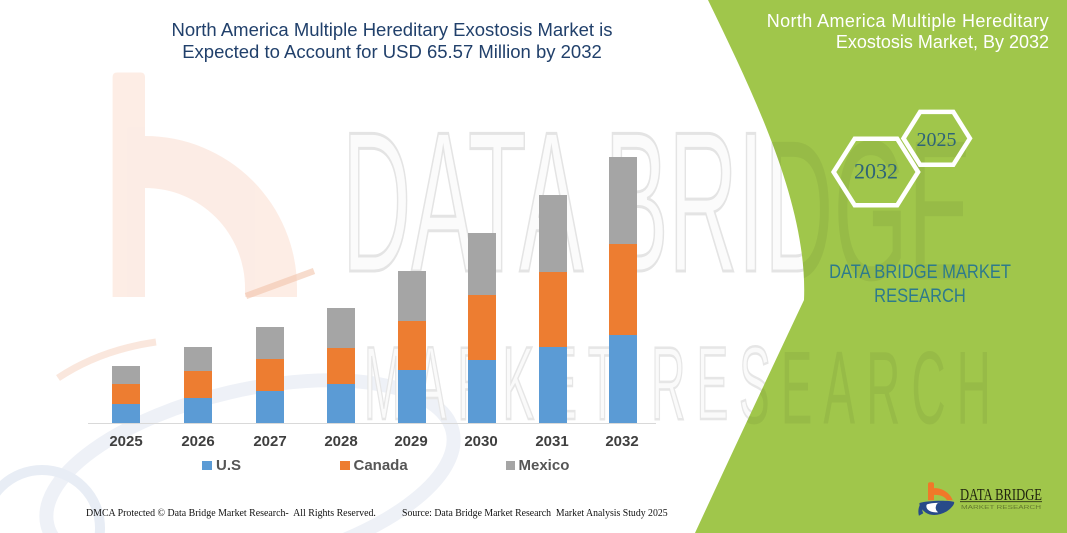 The width and height of the screenshot is (1067, 533). Describe the element at coordinates (1001, 494) in the screenshot. I see `svg-text: DATA BRIDGE` at that location.